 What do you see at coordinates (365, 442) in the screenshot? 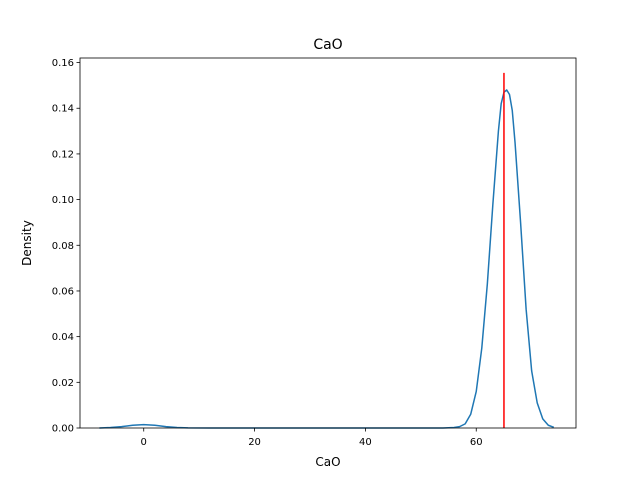
I see `x-tick-label: 40` at bounding box center [365, 442].